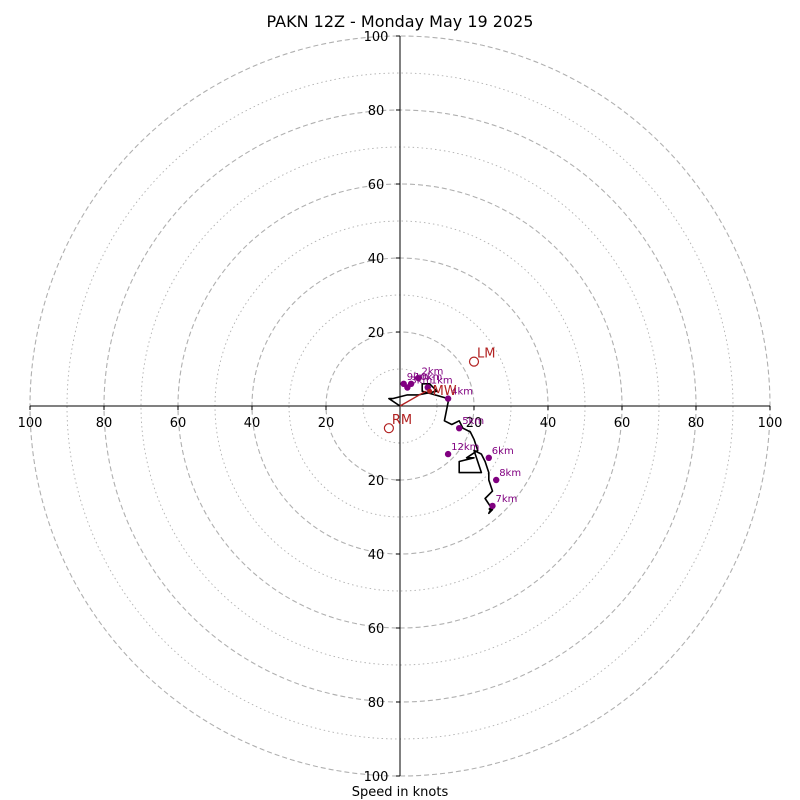  What do you see at coordinates (465, 447) in the screenshot?
I see `height-marker-label: 12km` at bounding box center [465, 447].